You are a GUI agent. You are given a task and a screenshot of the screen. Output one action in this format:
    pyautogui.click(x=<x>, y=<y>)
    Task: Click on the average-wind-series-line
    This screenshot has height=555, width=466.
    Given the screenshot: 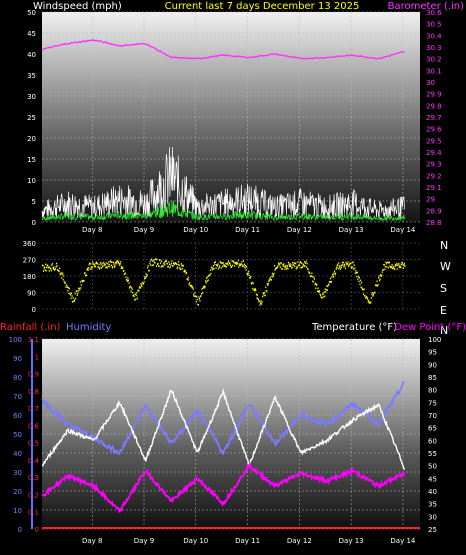 What is the action you would take?
    pyautogui.click(x=223, y=211)
    